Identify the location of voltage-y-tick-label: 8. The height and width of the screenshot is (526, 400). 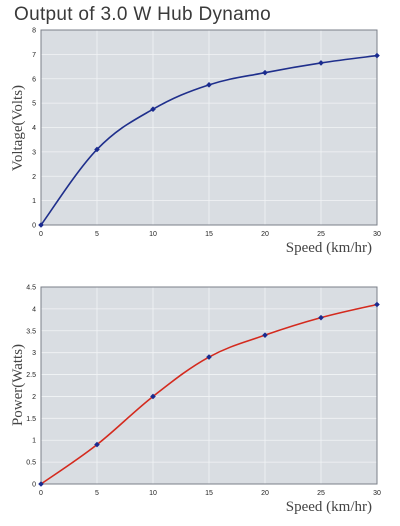
(34, 31).